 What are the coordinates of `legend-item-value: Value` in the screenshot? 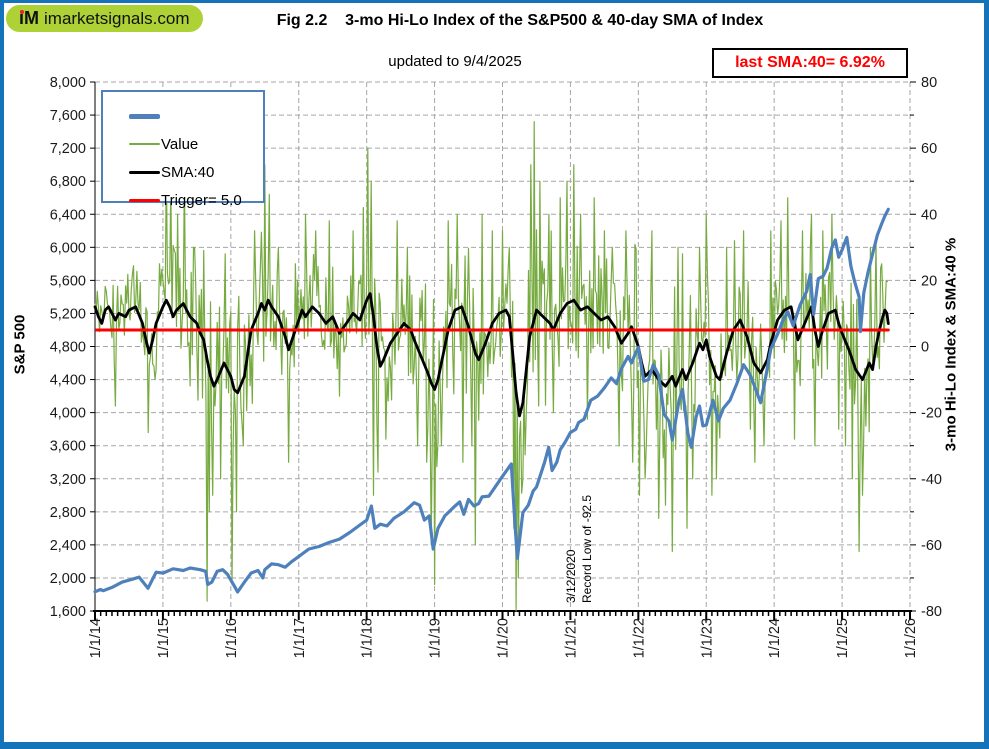 It's located at (183, 144).